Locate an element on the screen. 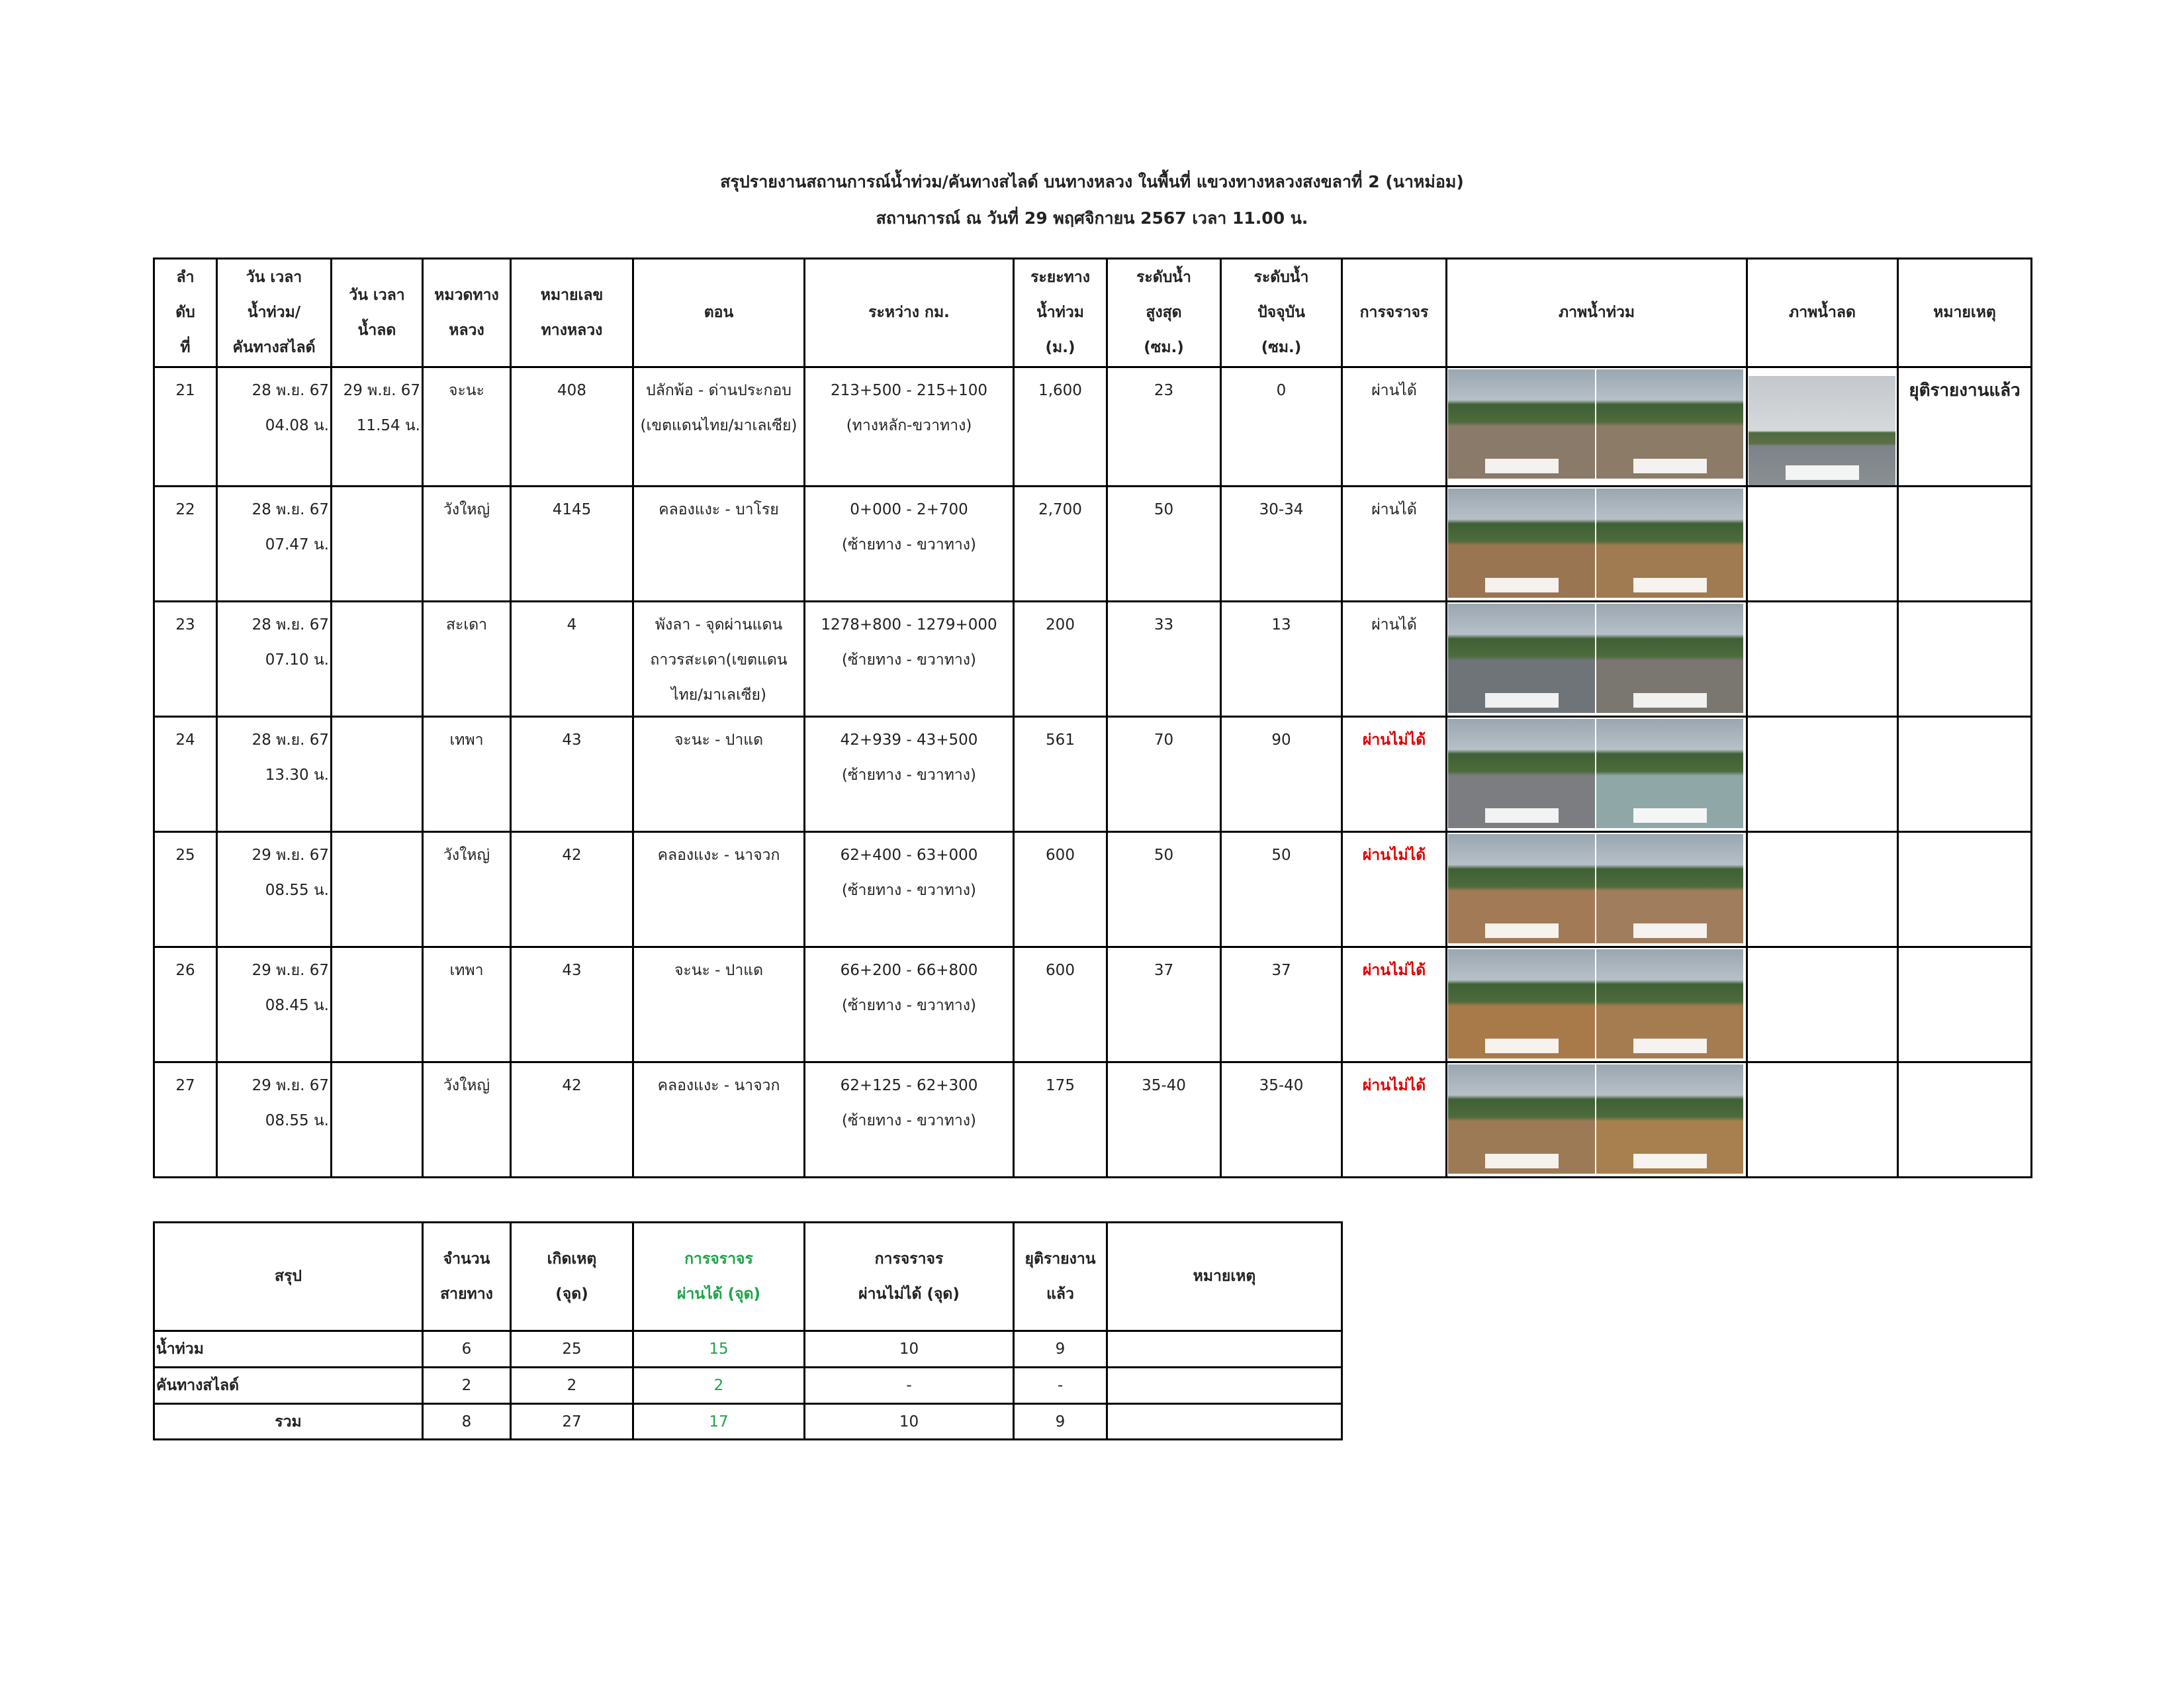 The height and width of the screenshot is (1688, 2184). summary-cell-incidents: 2 is located at coordinates (572, 1385).